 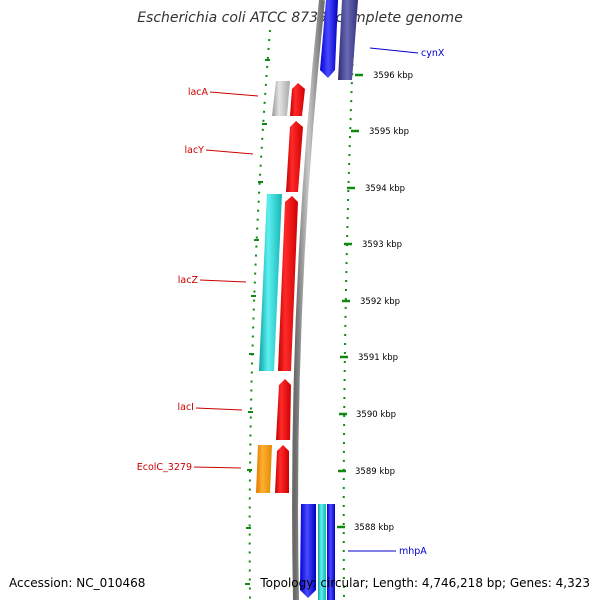 I want to click on left-gene-labels: lacA lacY lacZ lacI EcolC_3279, so click(x=198, y=280).